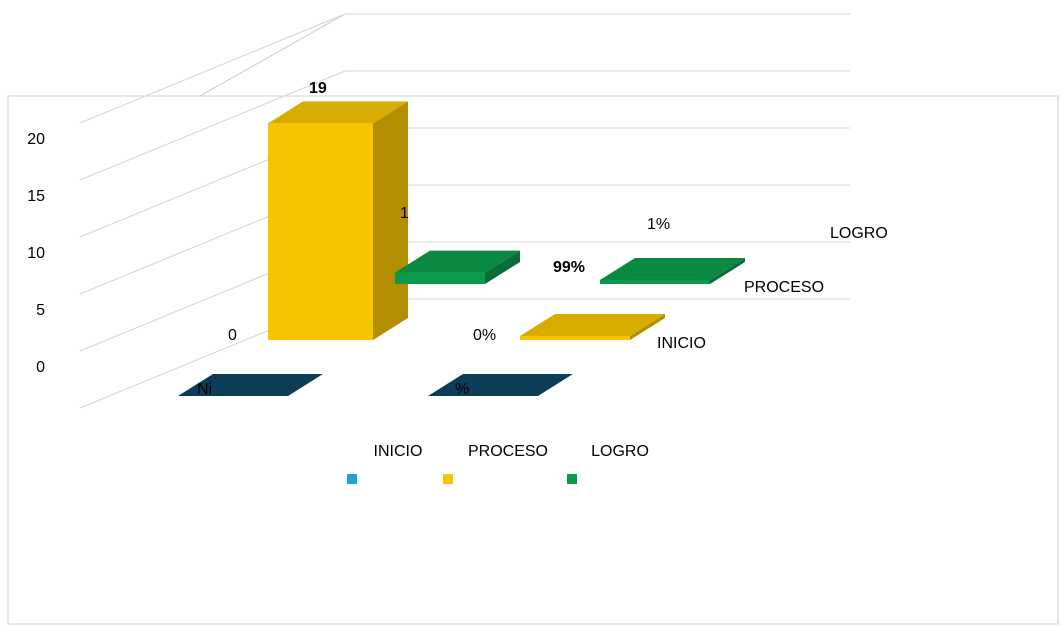  What do you see at coordinates (440, 278) in the screenshot?
I see `logro-bar-ni-front` at bounding box center [440, 278].